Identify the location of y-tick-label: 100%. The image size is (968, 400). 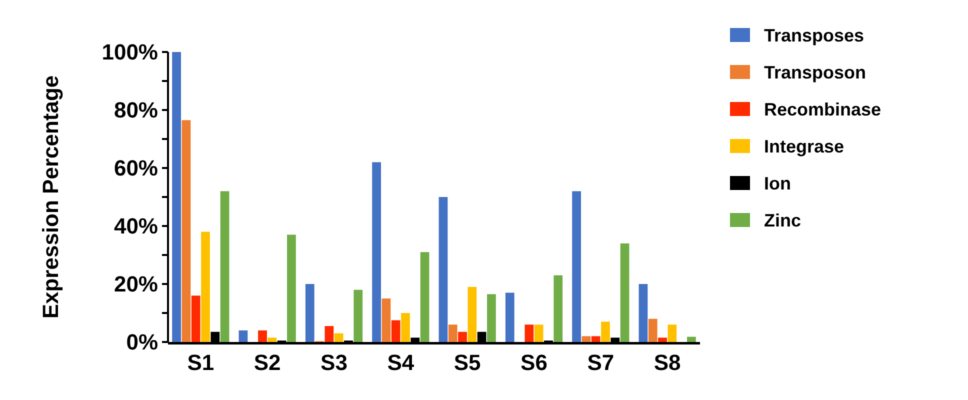
(130, 52).